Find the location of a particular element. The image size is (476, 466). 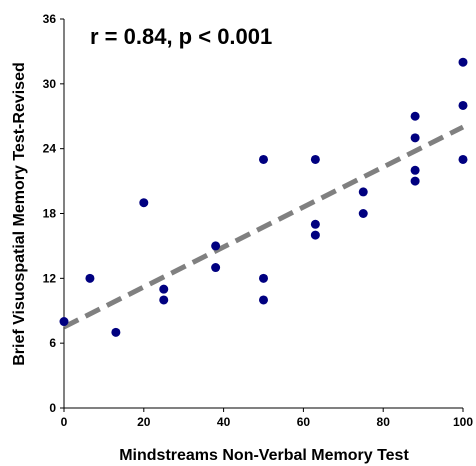

y-tick-label: 12 is located at coordinates (50, 278).